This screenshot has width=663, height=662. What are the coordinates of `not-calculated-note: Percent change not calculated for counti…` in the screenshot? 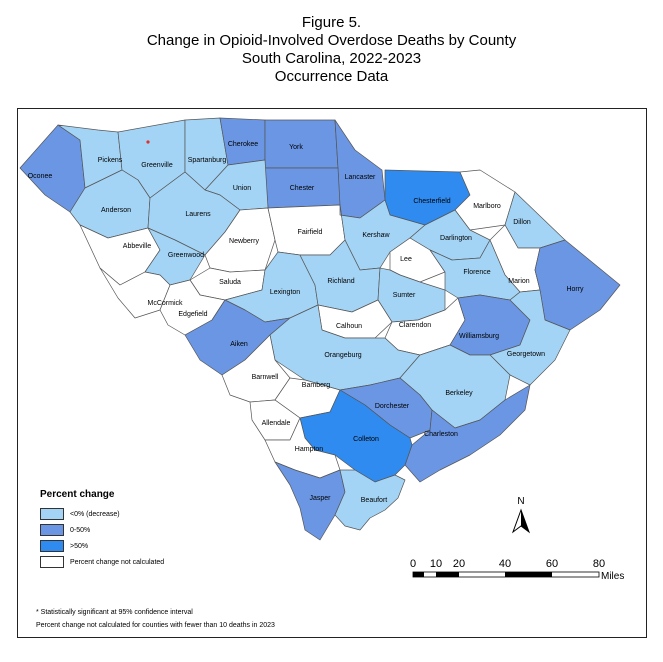 It's located at (155, 625).